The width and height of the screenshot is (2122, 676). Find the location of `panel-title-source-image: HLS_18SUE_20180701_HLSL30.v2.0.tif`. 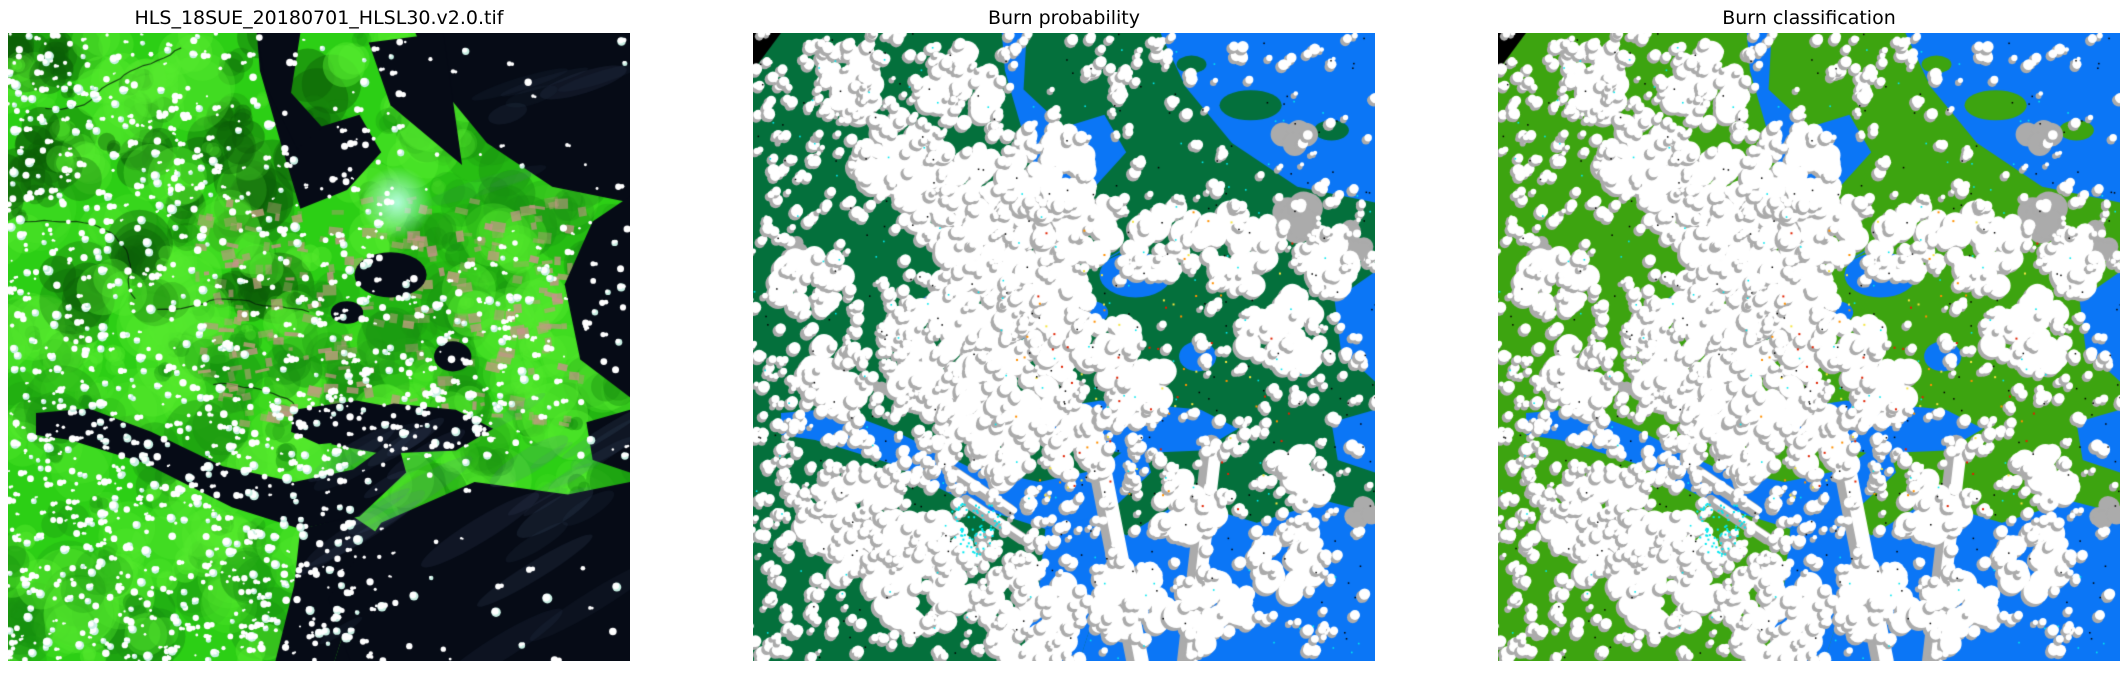

panel-title-source-image: HLS_18SUE_20180701_HLSL30.v2.0.tif is located at coordinates (319, 18).